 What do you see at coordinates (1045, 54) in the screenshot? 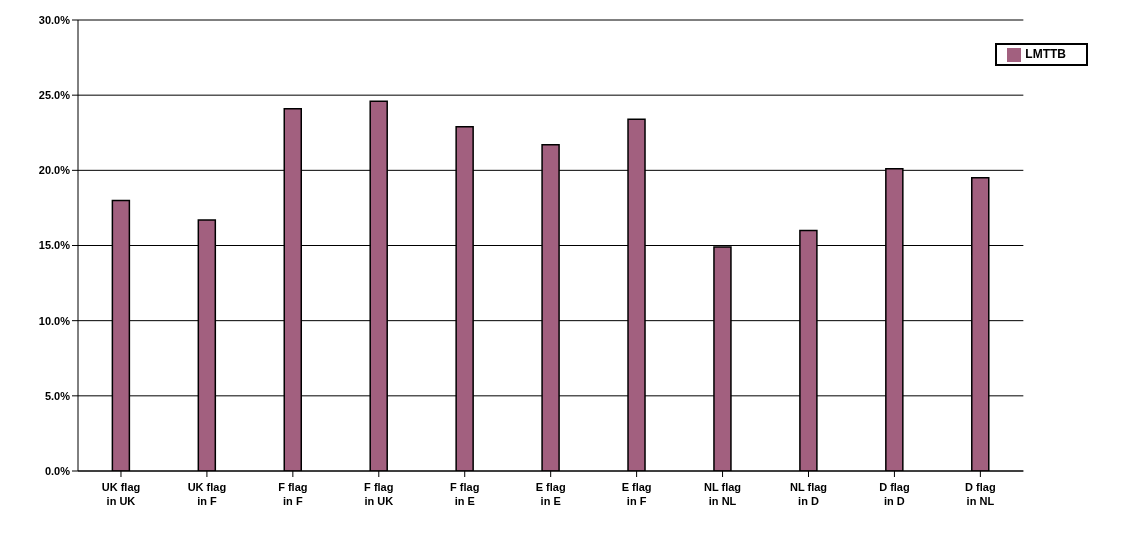
I see `legend-label: LMTTB` at bounding box center [1045, 54].